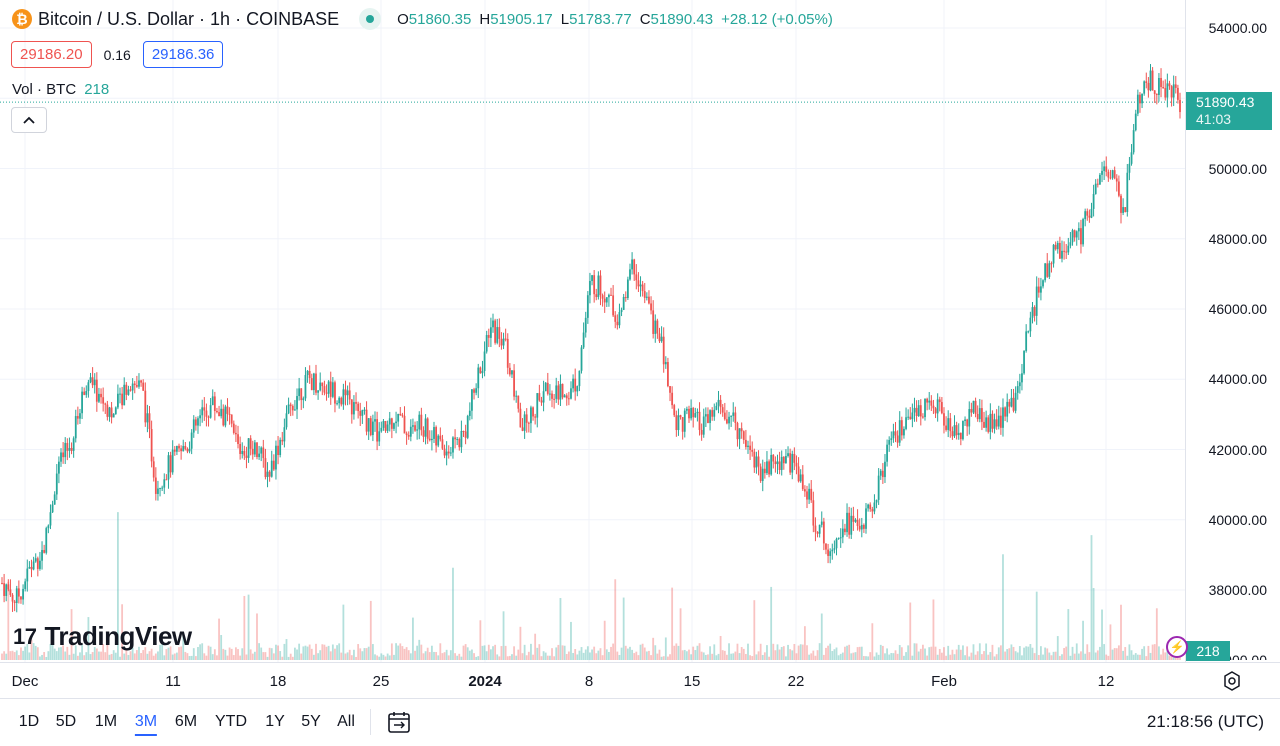  What do you see at coordinates (29, 721) in the screenshot?
I see `range-button-1d: 1D` at bounding box center [29, 721].